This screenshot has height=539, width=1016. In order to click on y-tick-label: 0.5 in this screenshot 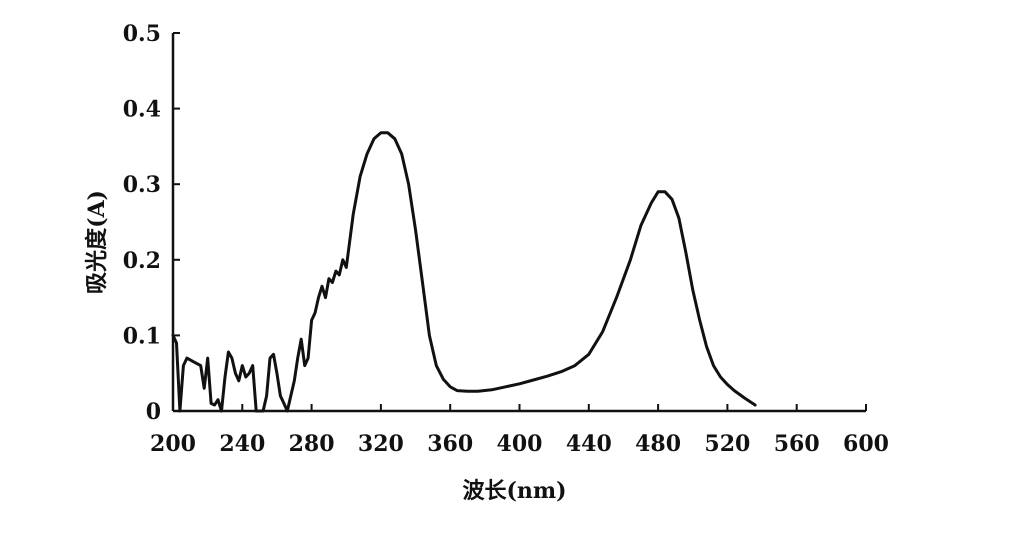, I will do `click(142, 34)`.